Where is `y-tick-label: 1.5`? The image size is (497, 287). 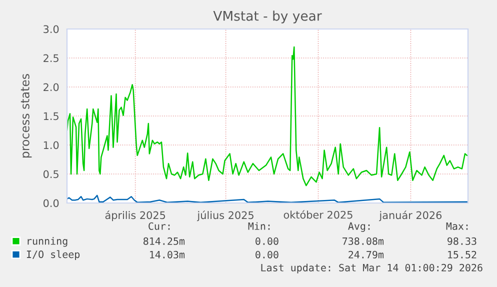 y-tick-label: 1.5 is located at coordinates (51, 116).